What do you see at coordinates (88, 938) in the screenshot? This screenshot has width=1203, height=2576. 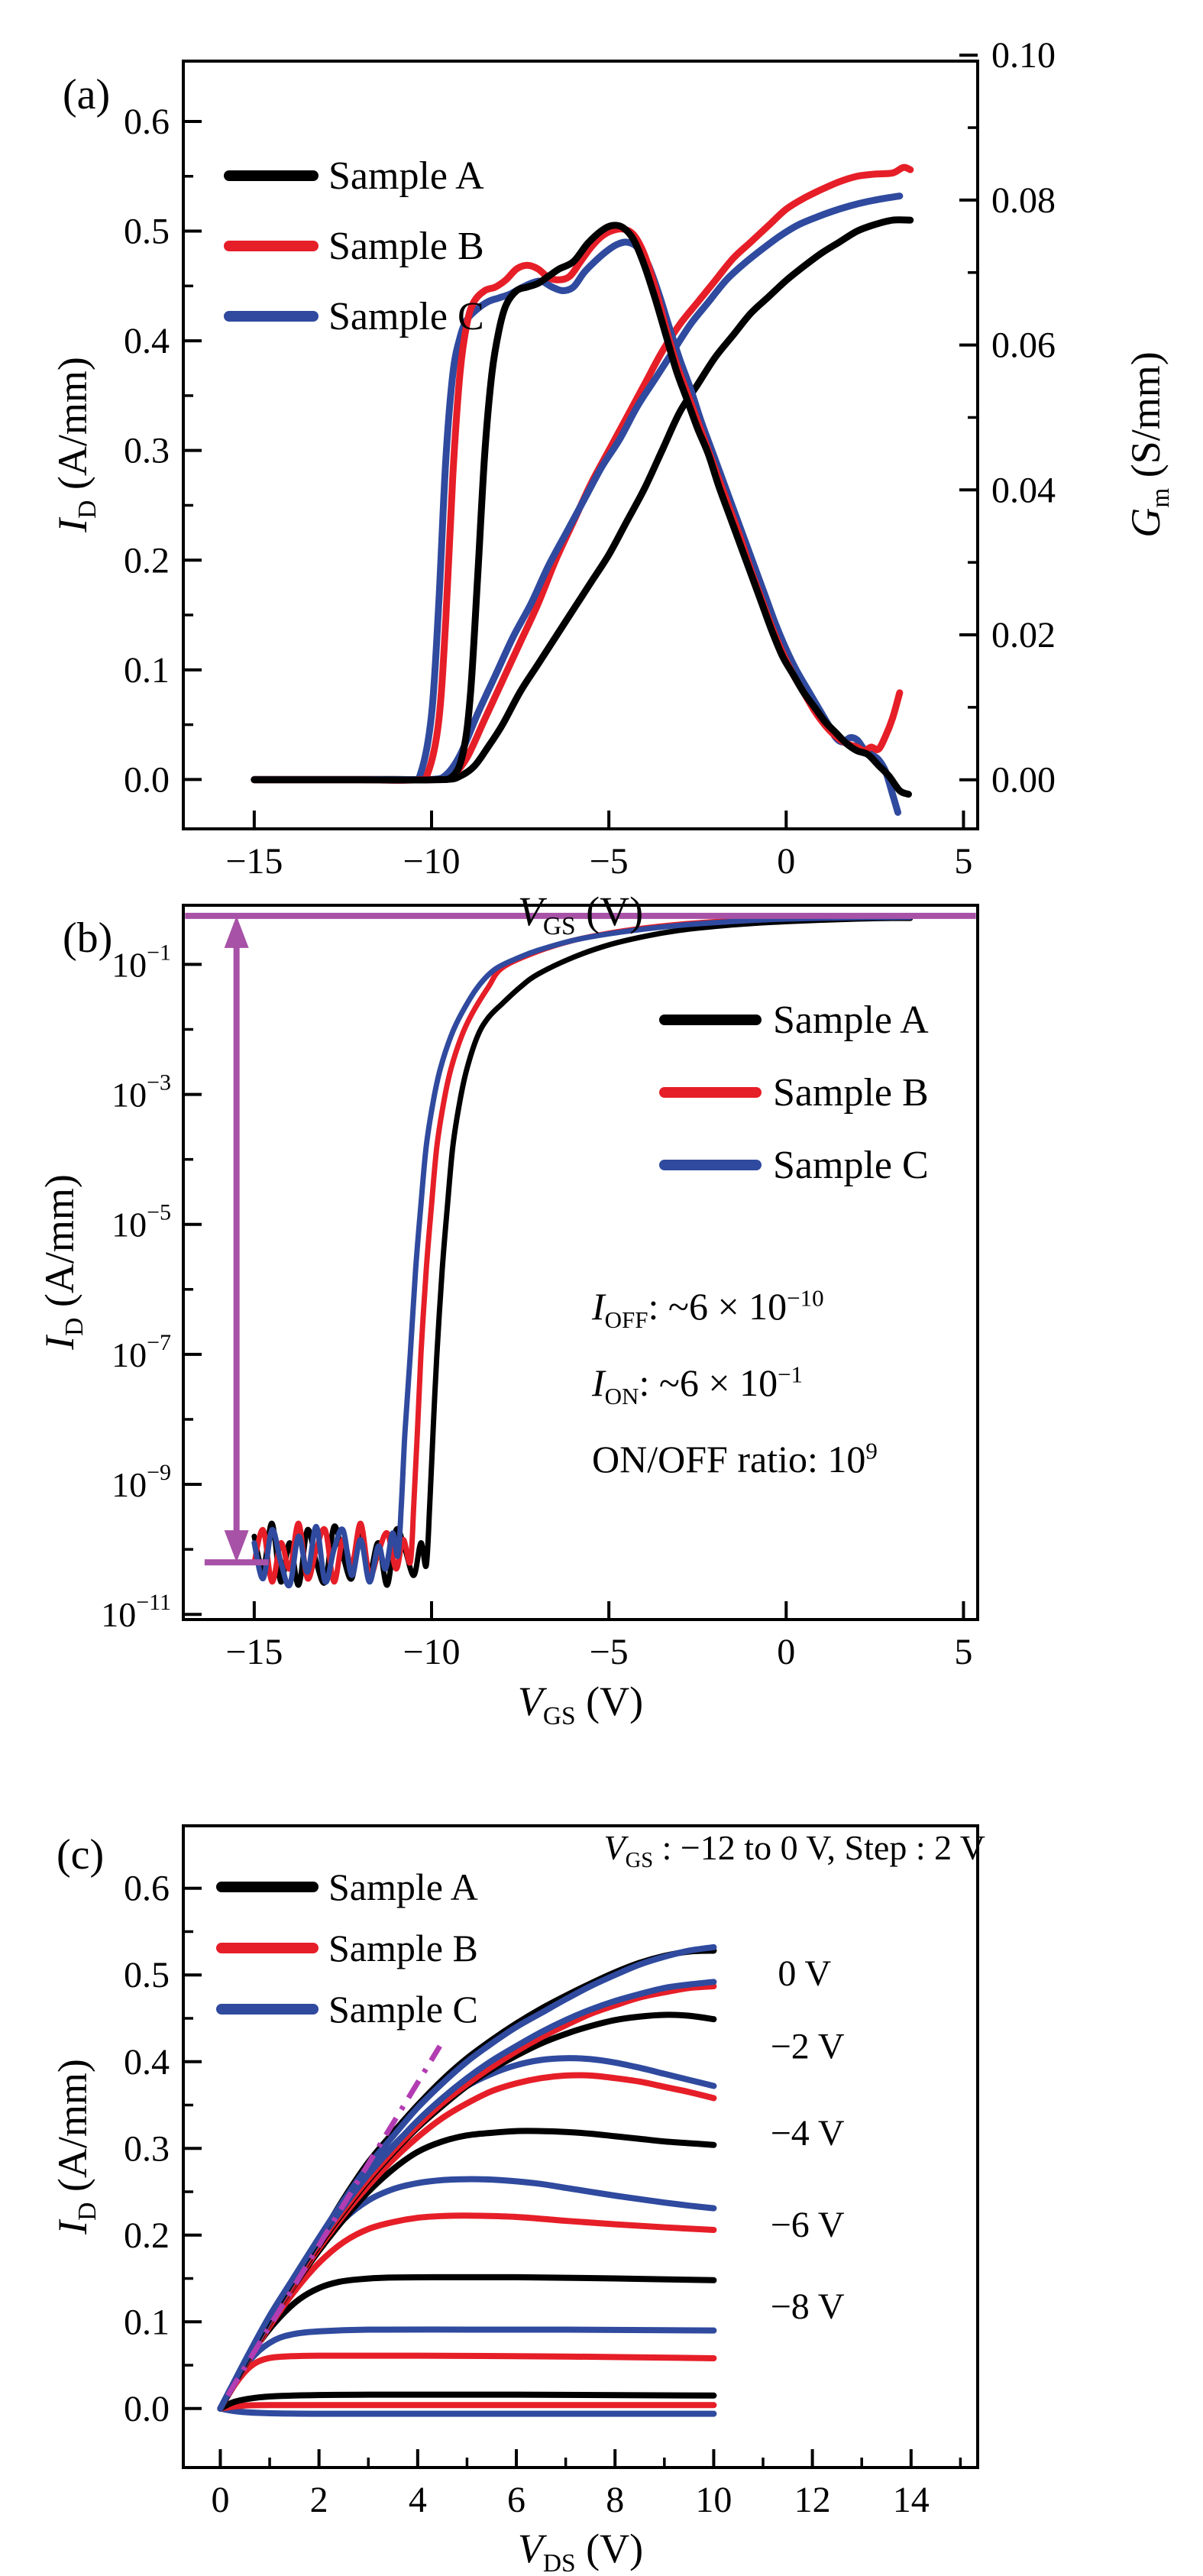 I see `panel-b-letter: (b)` at bounding box center [88, 938].